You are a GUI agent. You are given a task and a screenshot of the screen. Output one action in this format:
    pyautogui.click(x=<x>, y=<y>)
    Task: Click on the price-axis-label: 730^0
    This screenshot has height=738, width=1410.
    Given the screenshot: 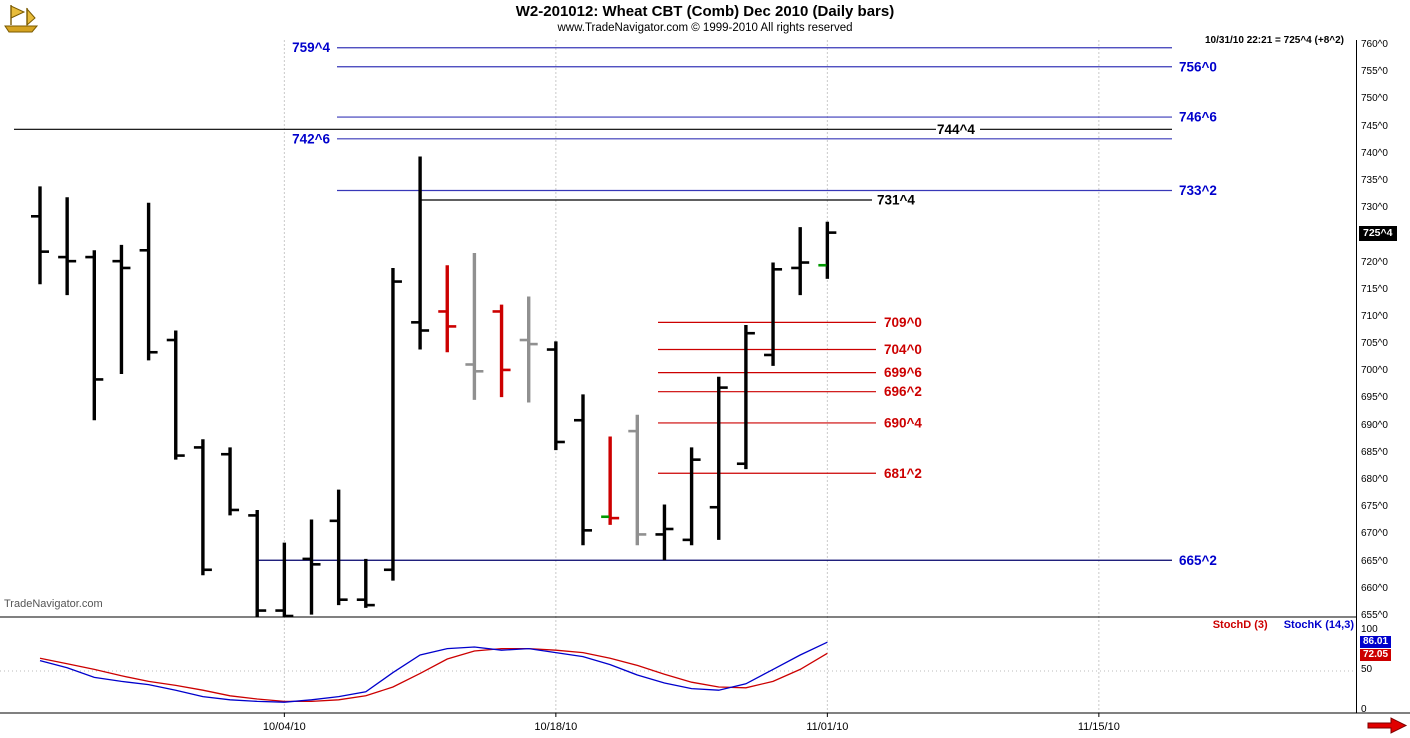 What is the action you would take?
    pyautogui.click(x=1374, y=208)
    